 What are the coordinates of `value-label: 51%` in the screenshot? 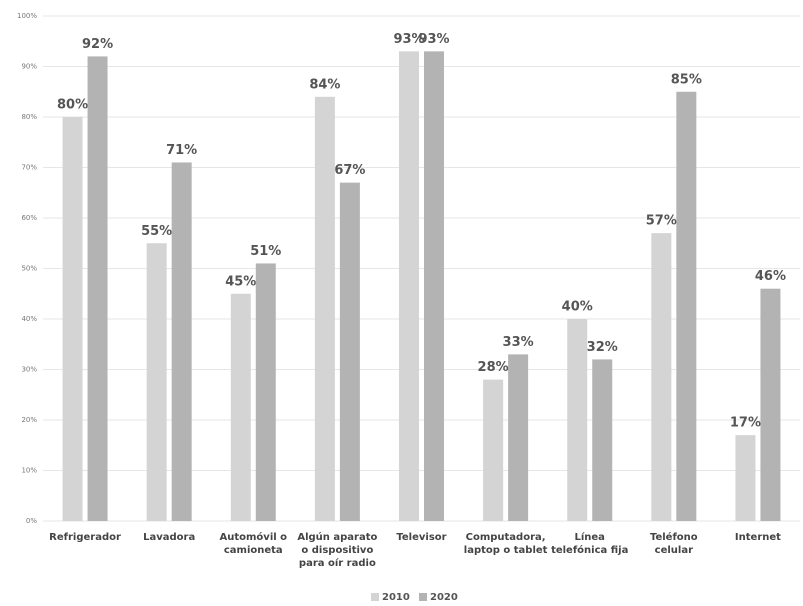 It's located at (265, 251).